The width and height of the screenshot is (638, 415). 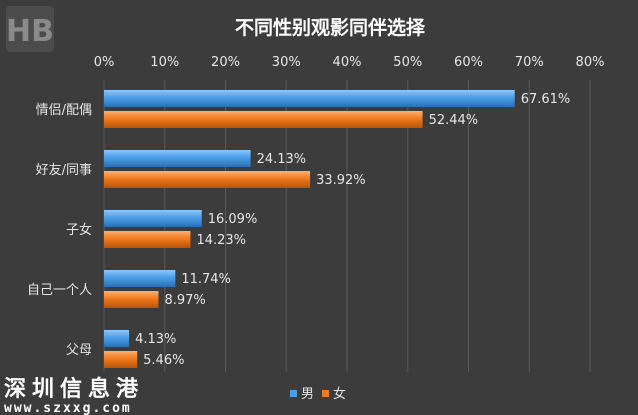 What do you see at coordinates (407, 62) in the screenshot?
I see `x-tick-label: 50%` at bounding box center [407, 62].